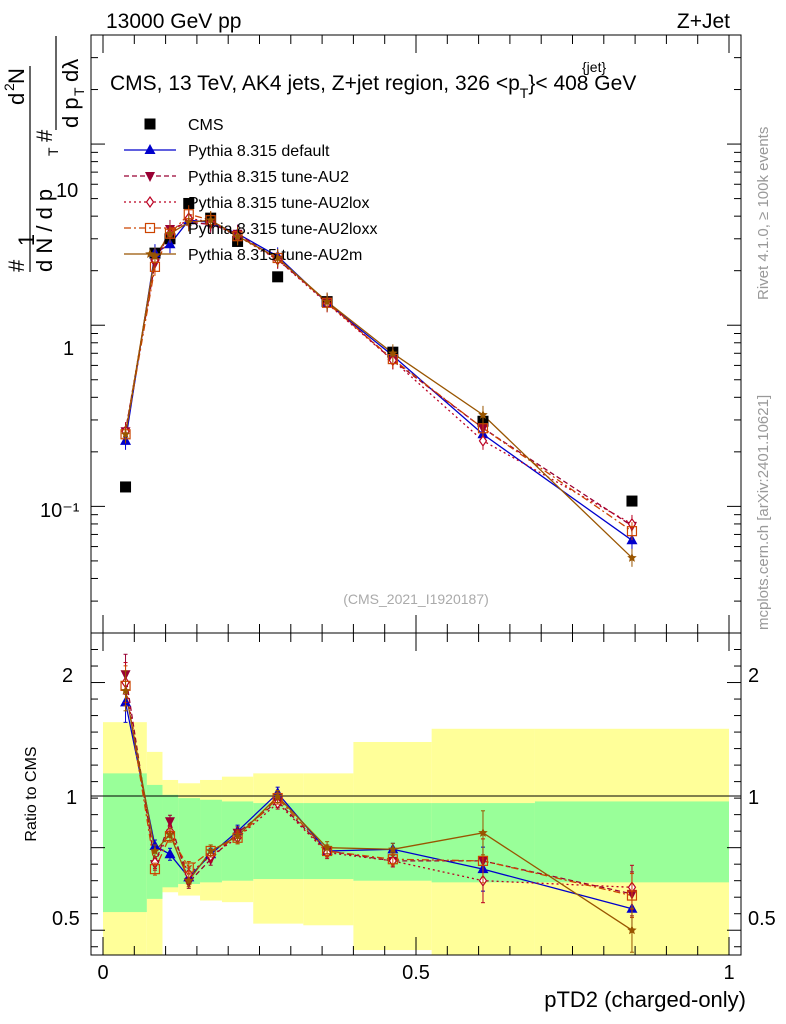 This screenshot has height=1024, width=786. What do you see at coordinates (150, 124) in the screenshot?
I see `legend-marker-cms` at bounding box center [150, 124].